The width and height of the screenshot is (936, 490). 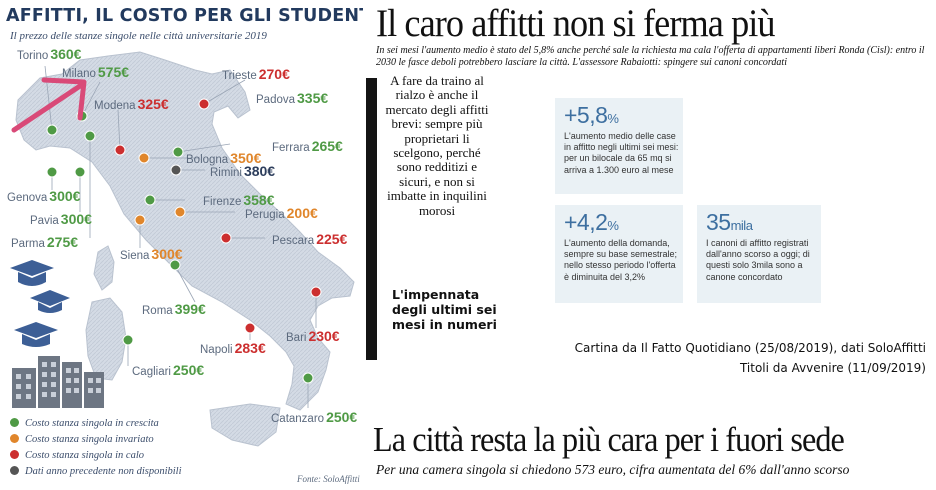 What do you see at coordinates (14, 454) in the screenshot?
I see `red-dot-icon` at bounding box center [14, 454].